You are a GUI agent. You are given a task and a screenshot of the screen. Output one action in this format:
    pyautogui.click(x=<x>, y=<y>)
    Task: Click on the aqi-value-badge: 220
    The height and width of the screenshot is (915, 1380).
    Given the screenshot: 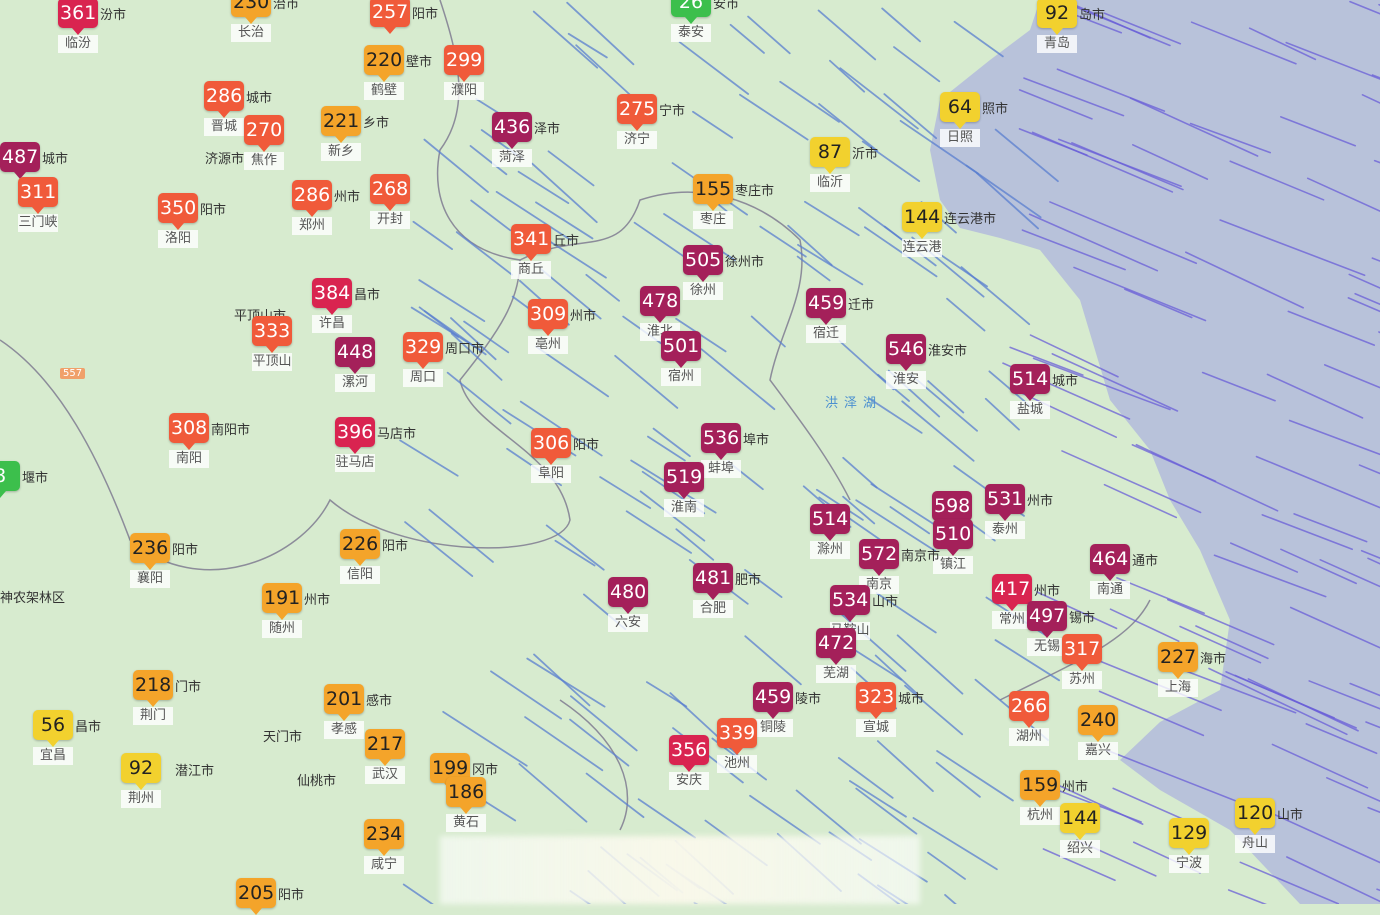 What is the action you would take?
    pyautogui.click(x=384, y=63)
    